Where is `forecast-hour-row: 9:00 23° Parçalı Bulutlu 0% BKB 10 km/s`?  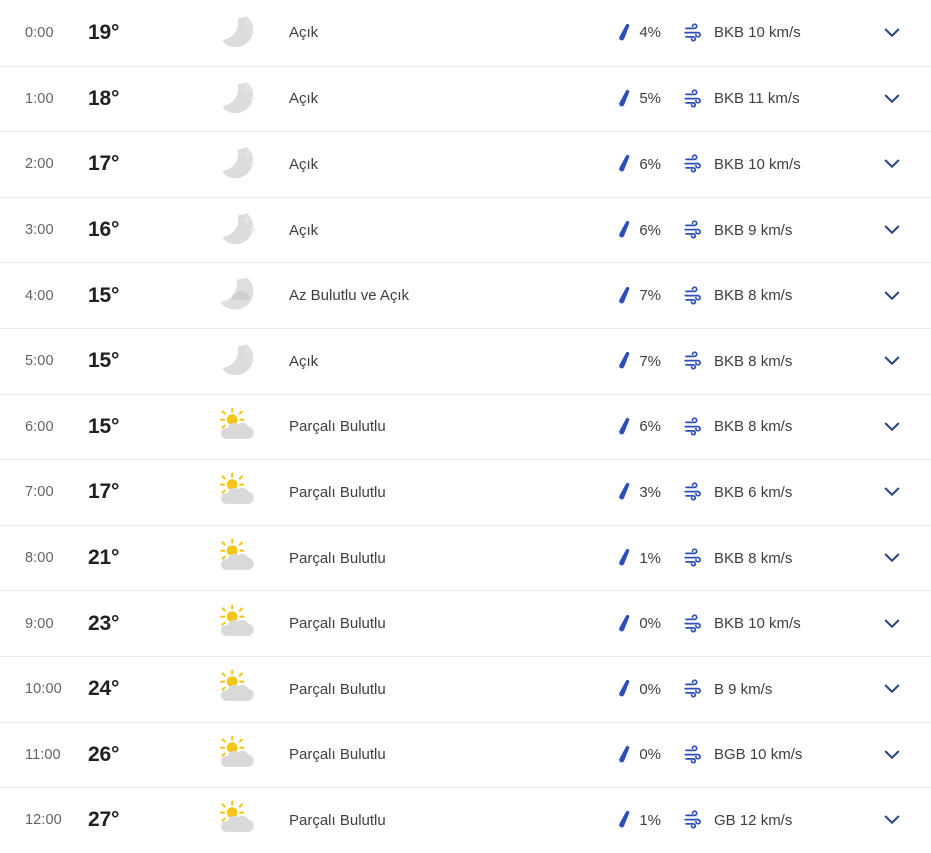 forecast-hour-row: 9:00 23° Parçalı Bulutlu 0% BKB 10 km/s is located at coordinates (465, 623).